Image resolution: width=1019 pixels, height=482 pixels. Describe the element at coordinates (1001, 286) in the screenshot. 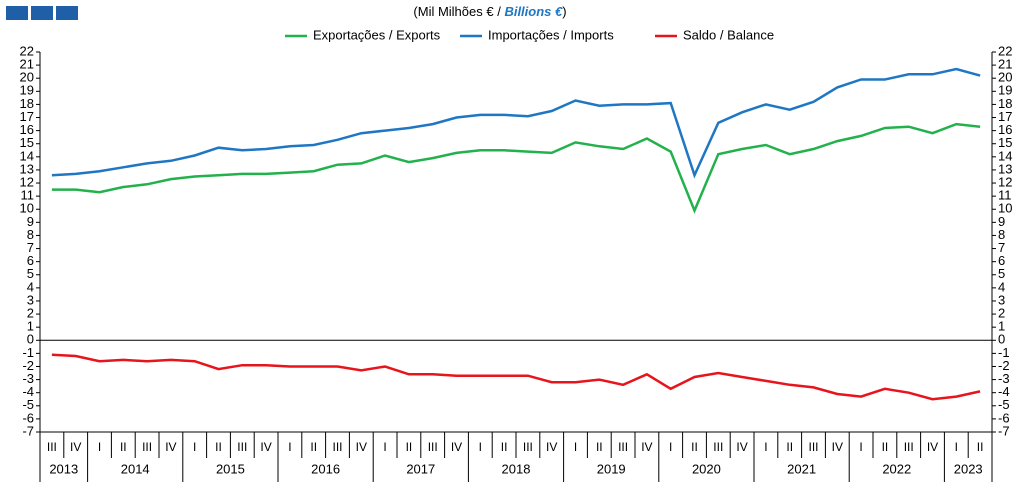

I see `y-tick-label-right: 4` at that location.